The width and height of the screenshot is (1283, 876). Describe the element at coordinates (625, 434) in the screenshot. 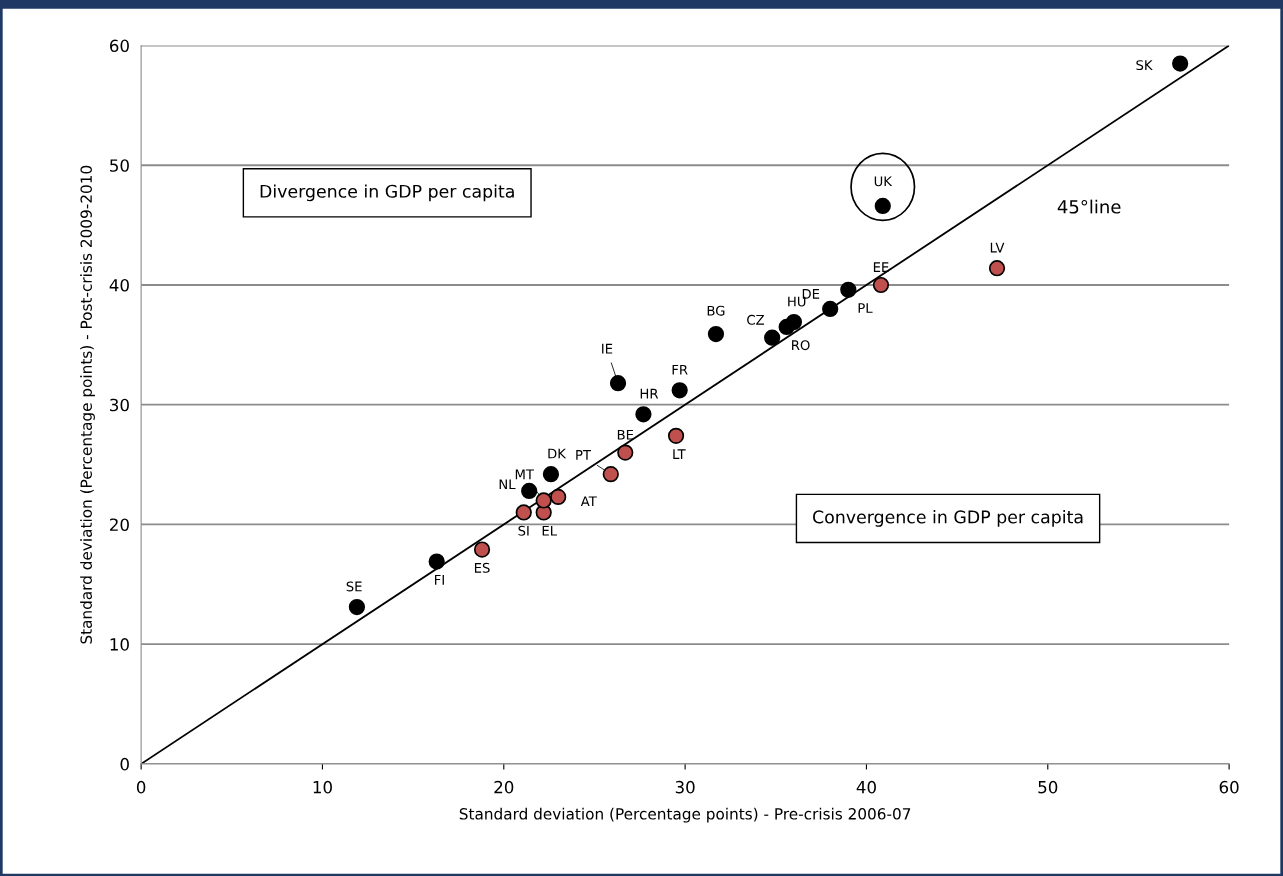

I see `annotation: BE` at that location.